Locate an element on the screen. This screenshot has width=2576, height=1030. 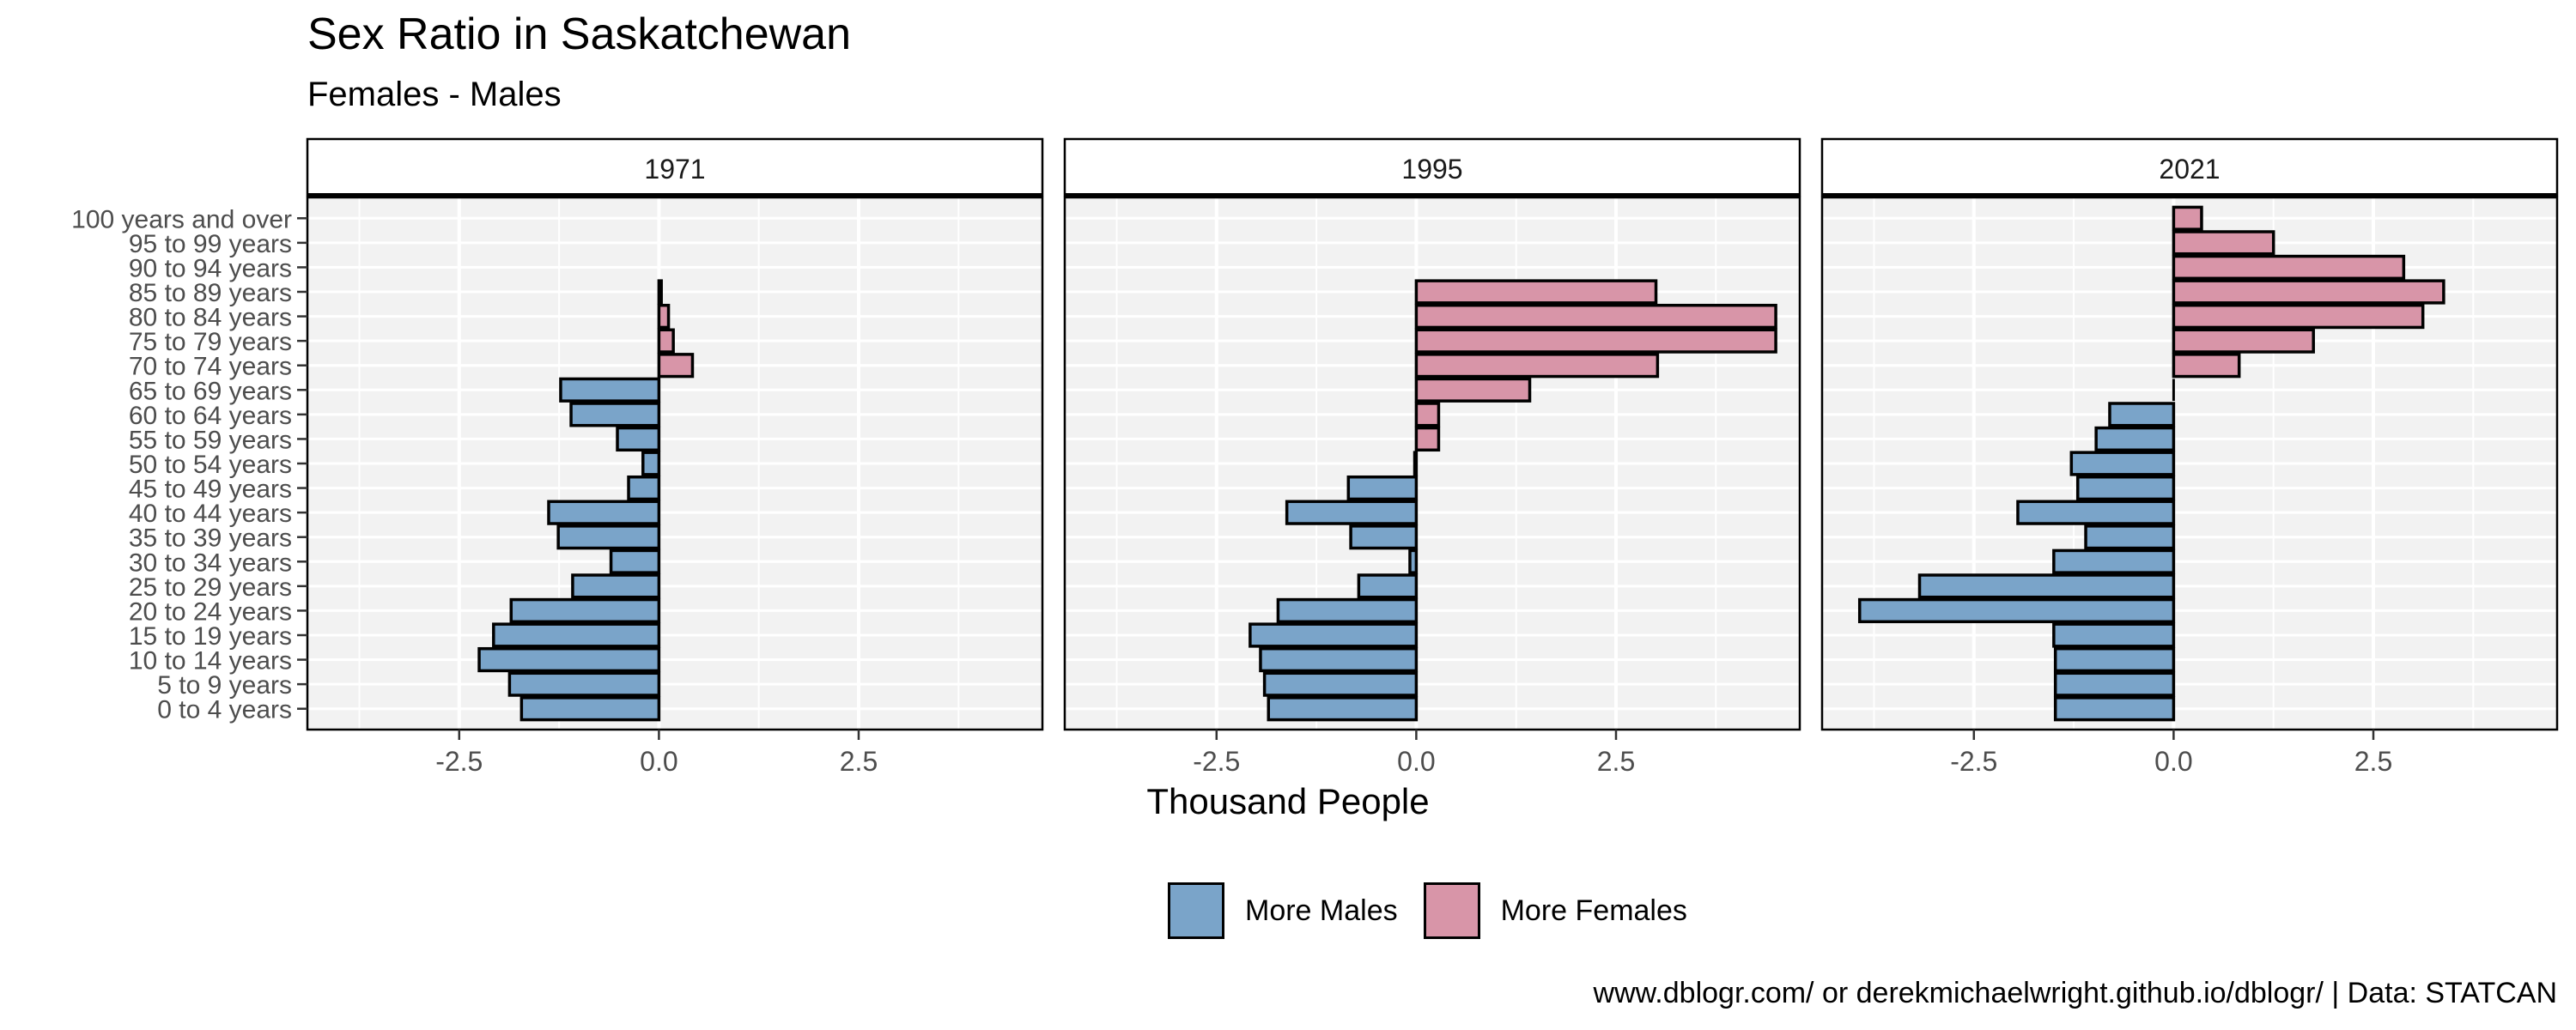
legend-item-more-males: More Males is located at coordinates (1283, 910).